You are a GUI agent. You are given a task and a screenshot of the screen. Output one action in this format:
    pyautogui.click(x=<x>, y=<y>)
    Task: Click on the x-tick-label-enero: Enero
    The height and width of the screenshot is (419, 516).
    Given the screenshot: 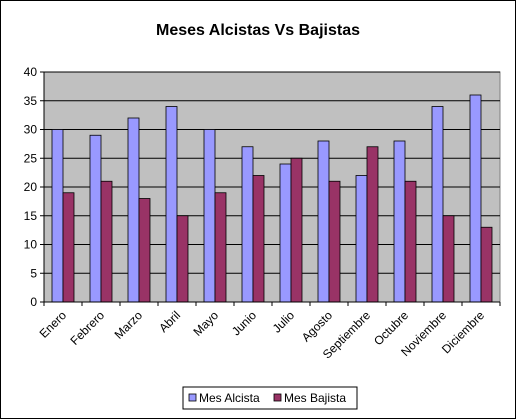 What is the action you would take?
    pyautogui.click(x=53, y=324)
    